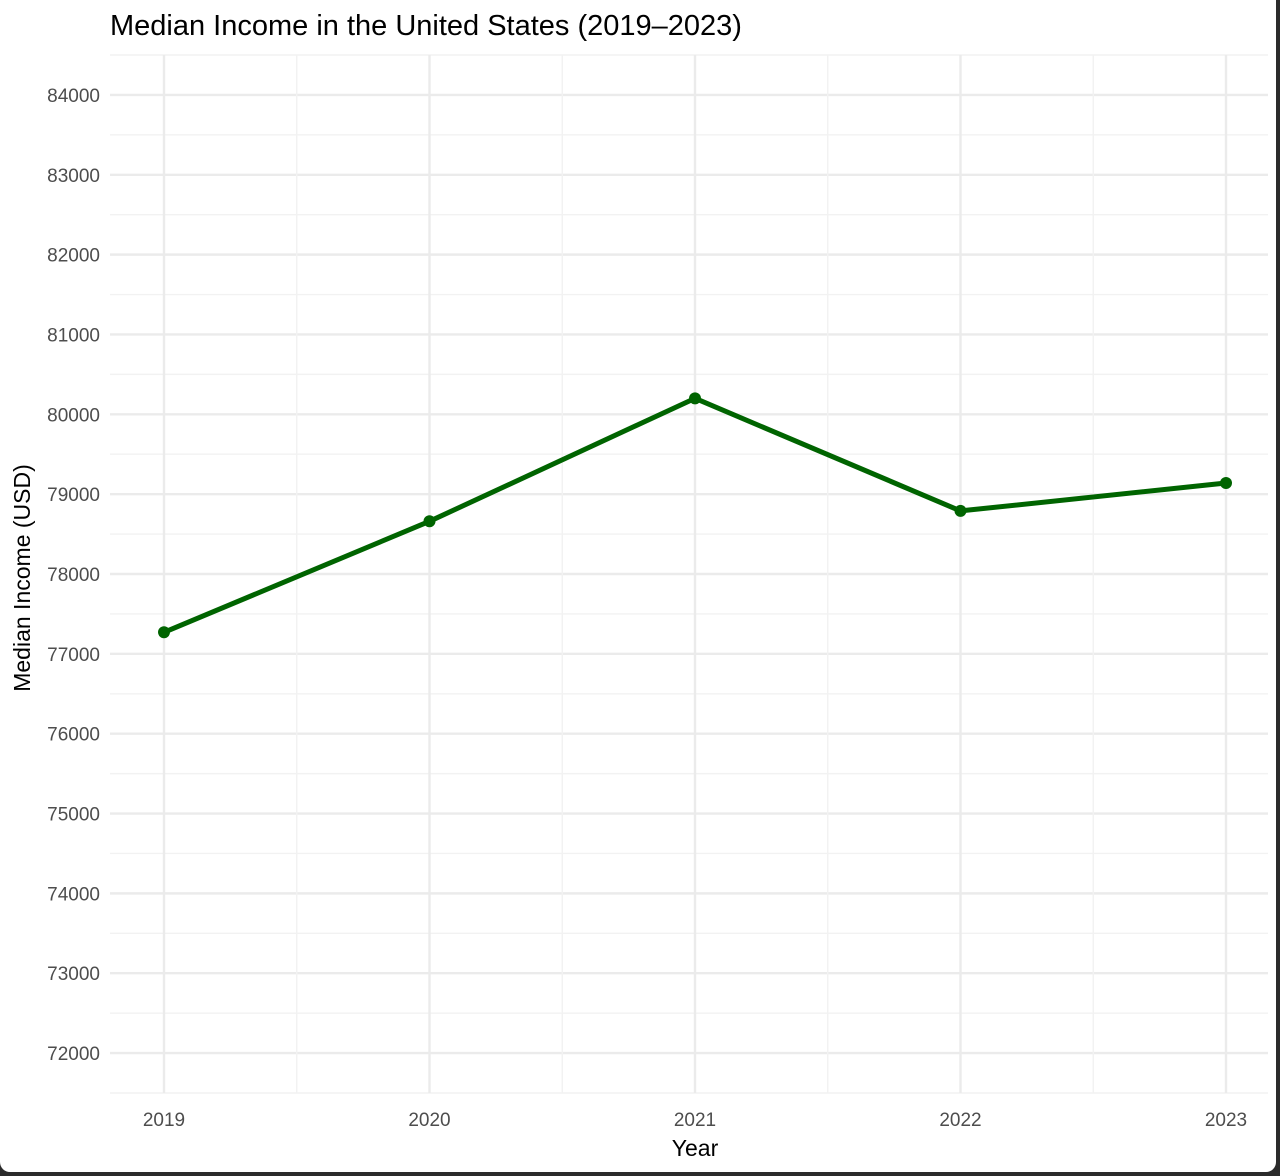 The width and height of the screenshot is (1280, 1176). I want to click on x-tick-label: 2019, so click(164, 1120).